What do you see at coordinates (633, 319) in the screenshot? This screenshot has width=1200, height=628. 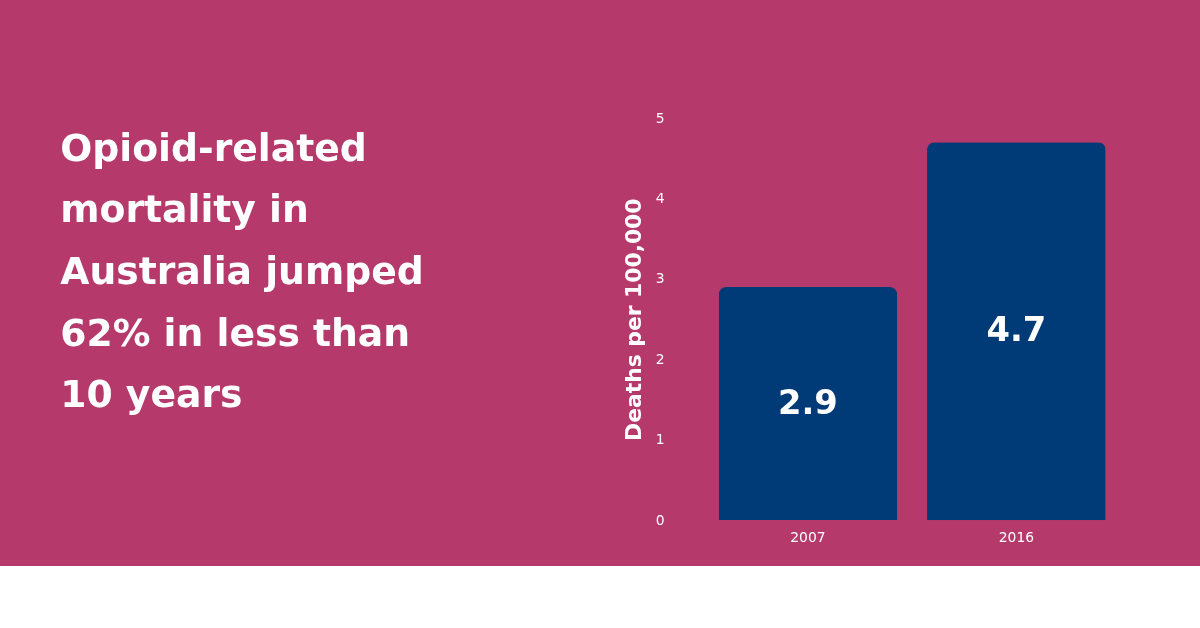 I see `y-axis-title: Deaths per 100,000` at bounding box center [633, 319].